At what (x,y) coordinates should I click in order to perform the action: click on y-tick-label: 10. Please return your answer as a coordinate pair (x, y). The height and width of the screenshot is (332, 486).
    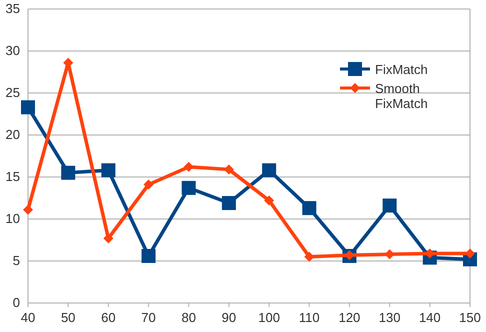
    Looking at the image, I should click on (13, 218).